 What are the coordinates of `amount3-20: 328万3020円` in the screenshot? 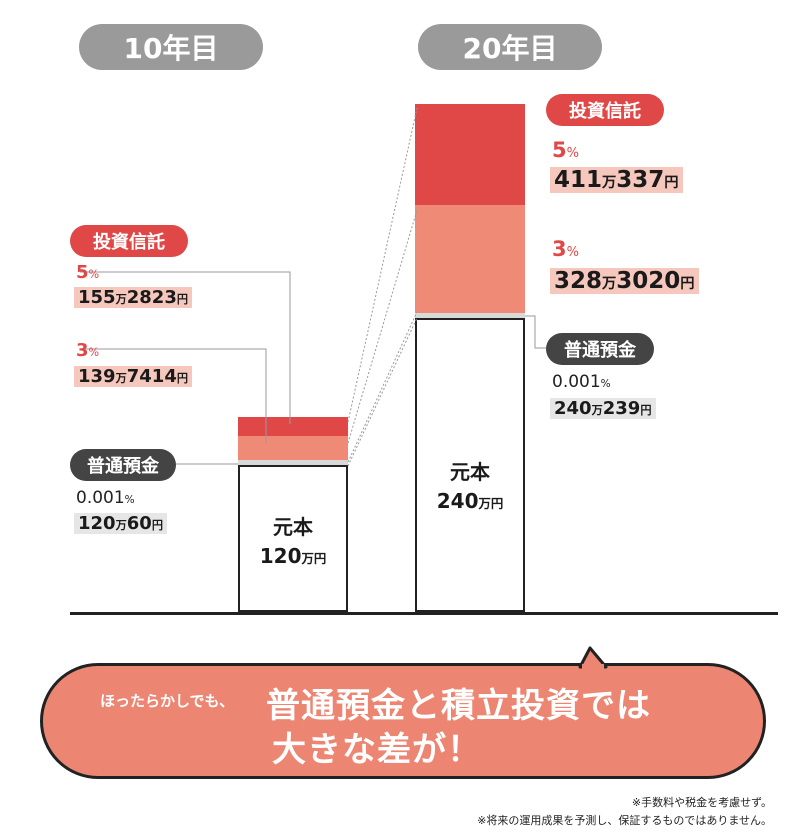 It's located at (624, 281).